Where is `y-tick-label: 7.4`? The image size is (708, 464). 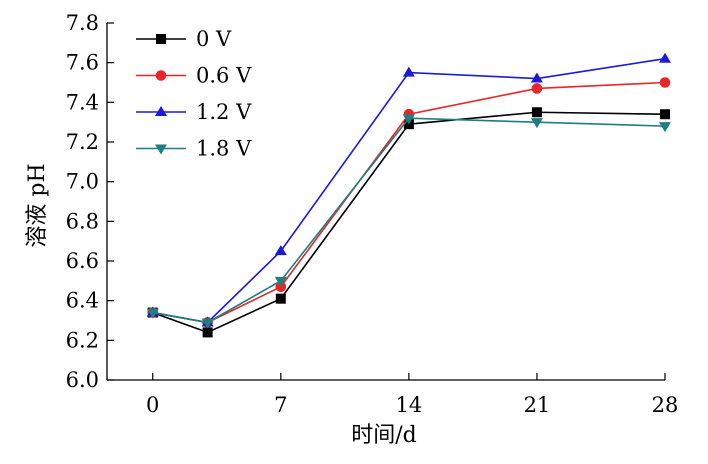
y-tick-label: 7.4 is located at coordinates (82, 102).